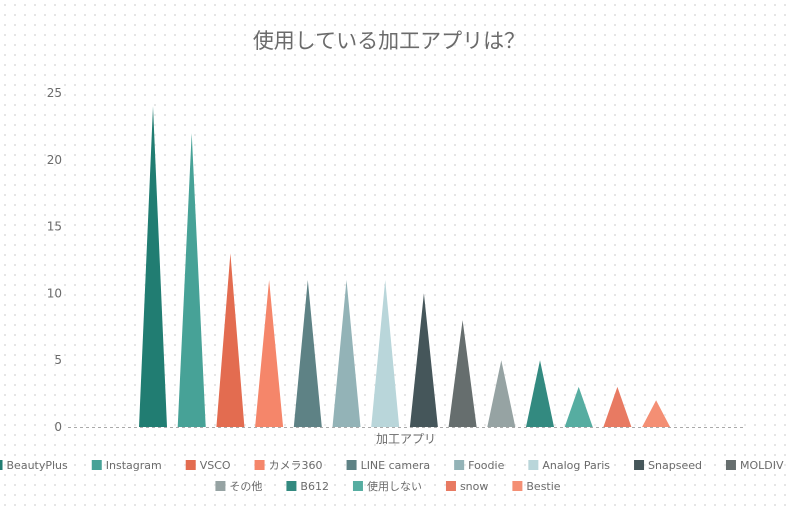 This screenshot has height=512, width=786. Describe the element at coordinates (394, 486) in the screenshot. I see `legend-label: 使用しない` at that location.